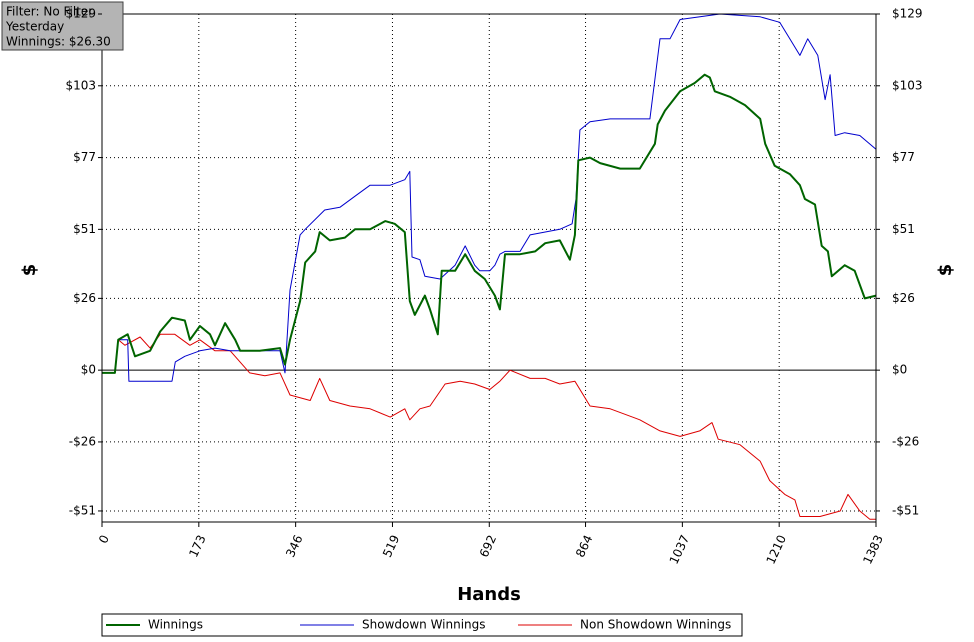 This screenshot has height=642, width=974. Describe the element at coordinates (905, 510) in the screenshot. I see `y2-tick-label: -$51` at that location.